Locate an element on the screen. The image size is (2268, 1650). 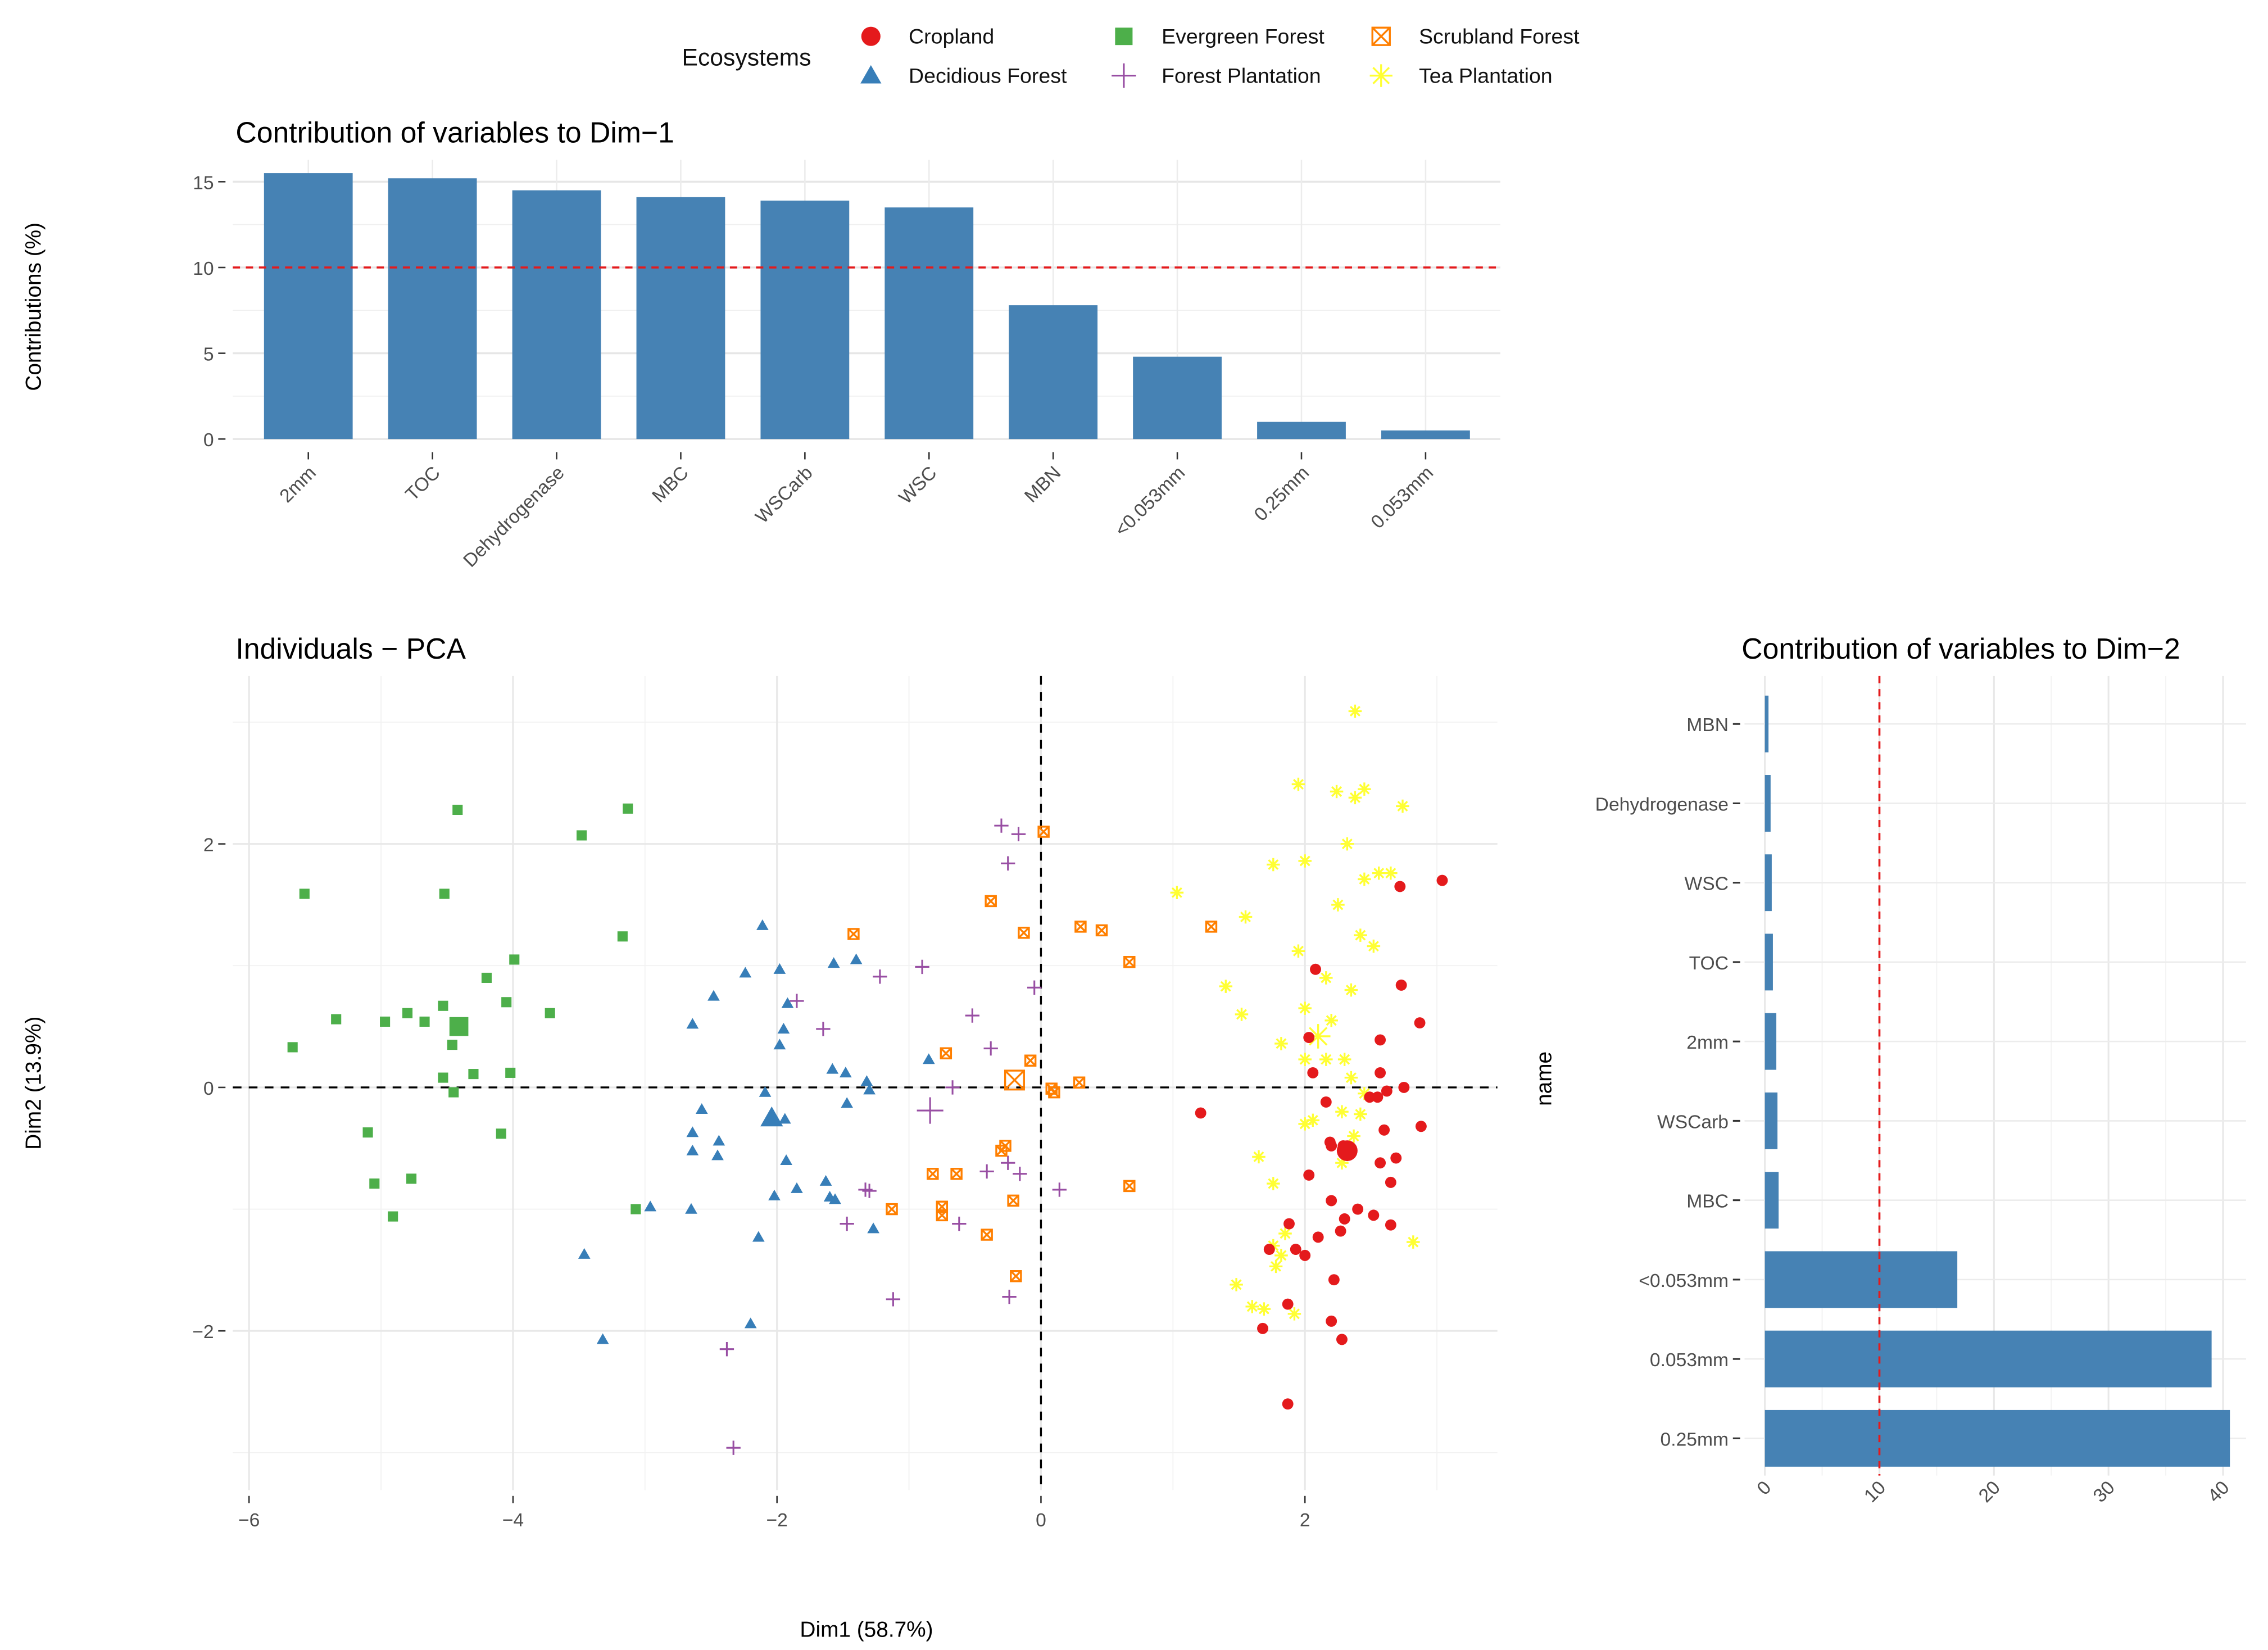
evergreen-forest-mean-point is located at coordinates (459, 1026).